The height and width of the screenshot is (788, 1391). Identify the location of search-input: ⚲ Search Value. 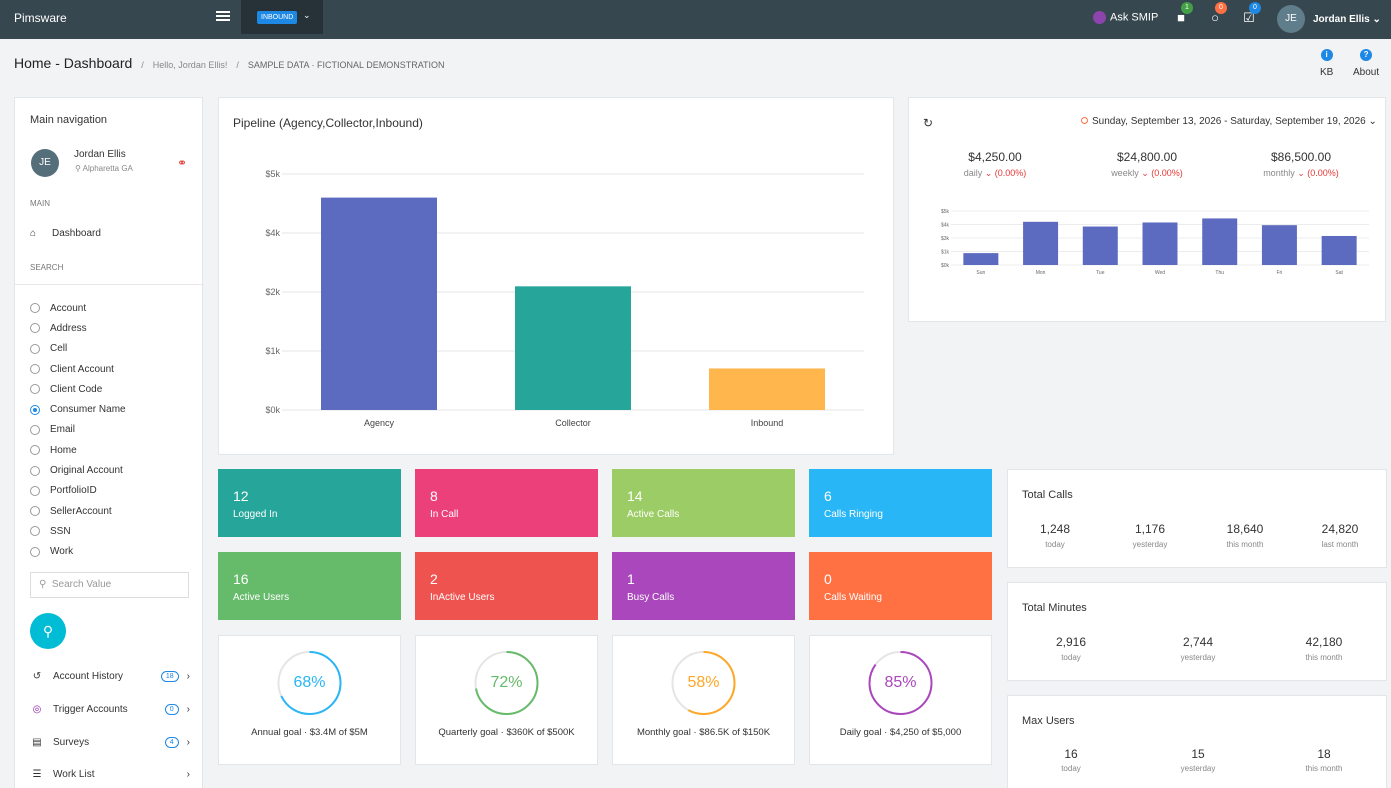
(109, 585).